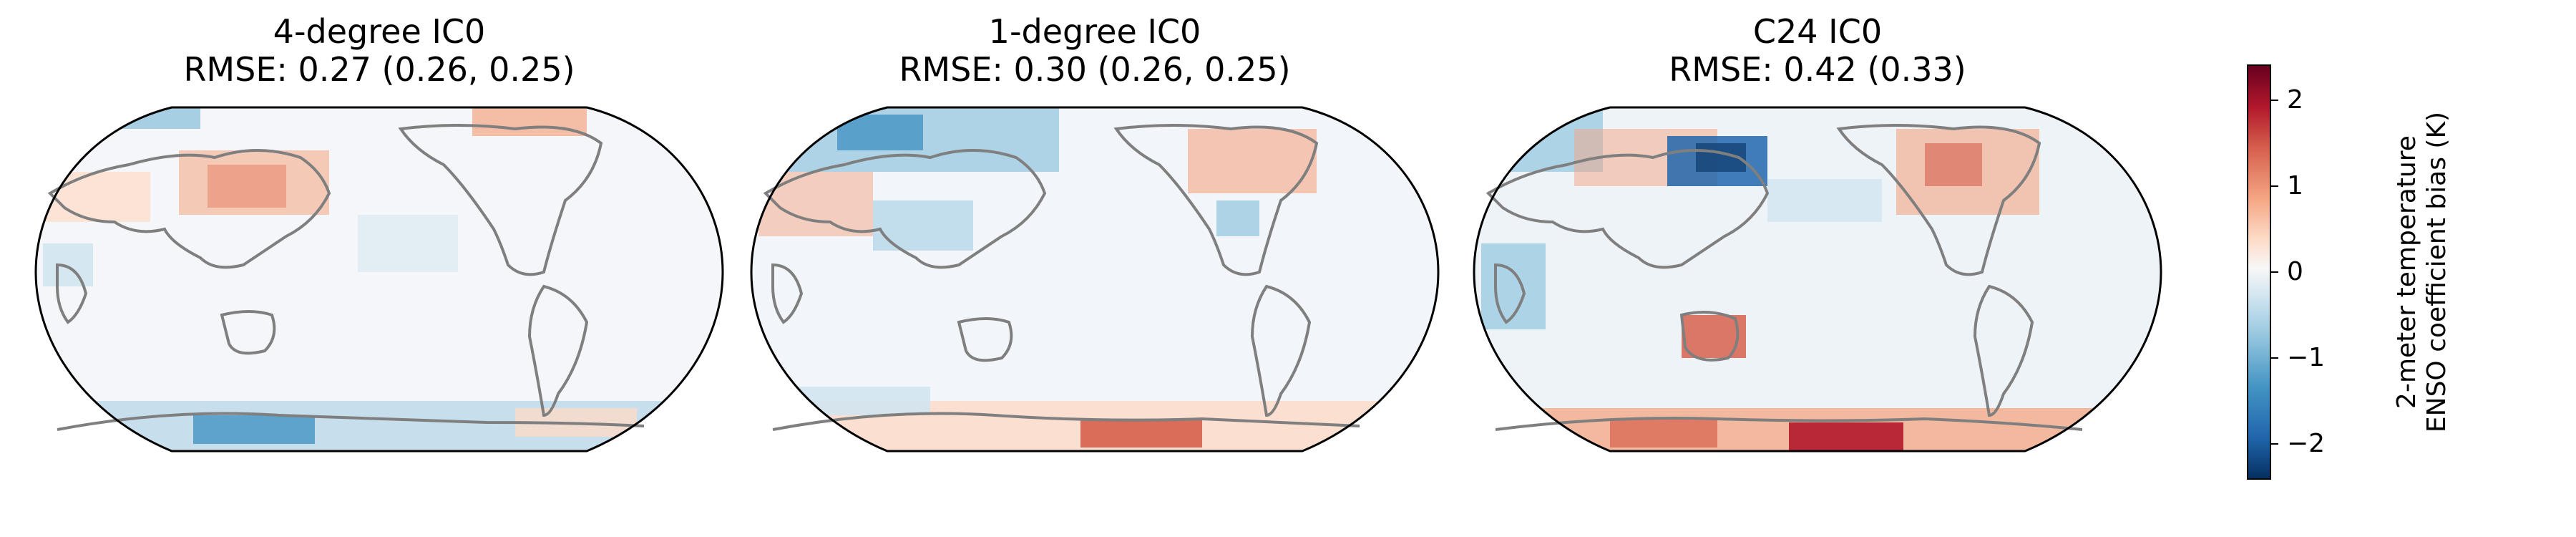 Image resolution: width=2576 pixels, height=537 pixels. What do you see at coordinates (2306, 357) in the screenshot?
I see `colorbar-tick-label: −1` at bounding box center [2306, 357].